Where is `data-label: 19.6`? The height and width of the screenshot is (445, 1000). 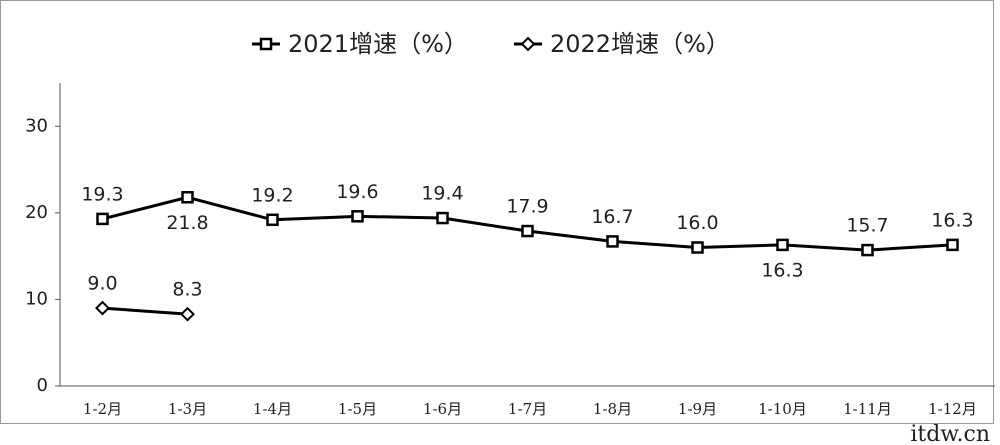 data-label: 19.6 is located at coordinates (357, 192).